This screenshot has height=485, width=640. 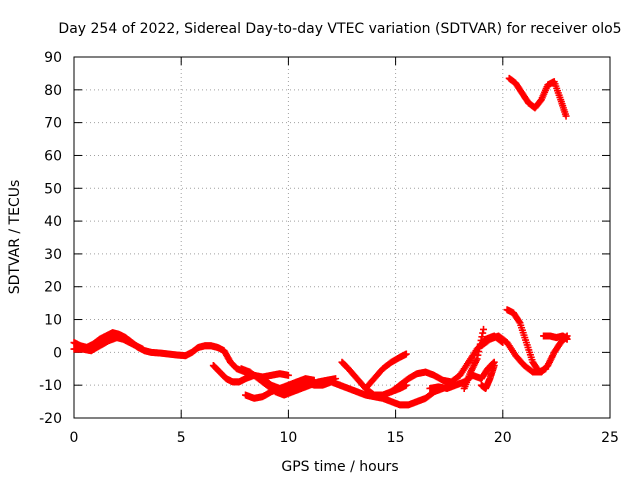 What do you see at coordinates (396, 438) in the screenshot?
I see `x-tick-label: 15` at bounding box center [396, 438].